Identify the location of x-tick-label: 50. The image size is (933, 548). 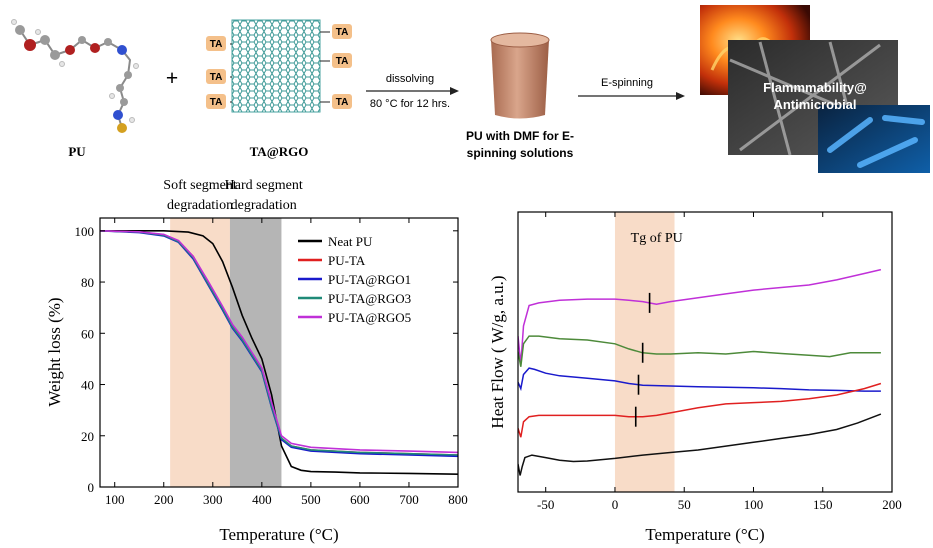
(684, 504).